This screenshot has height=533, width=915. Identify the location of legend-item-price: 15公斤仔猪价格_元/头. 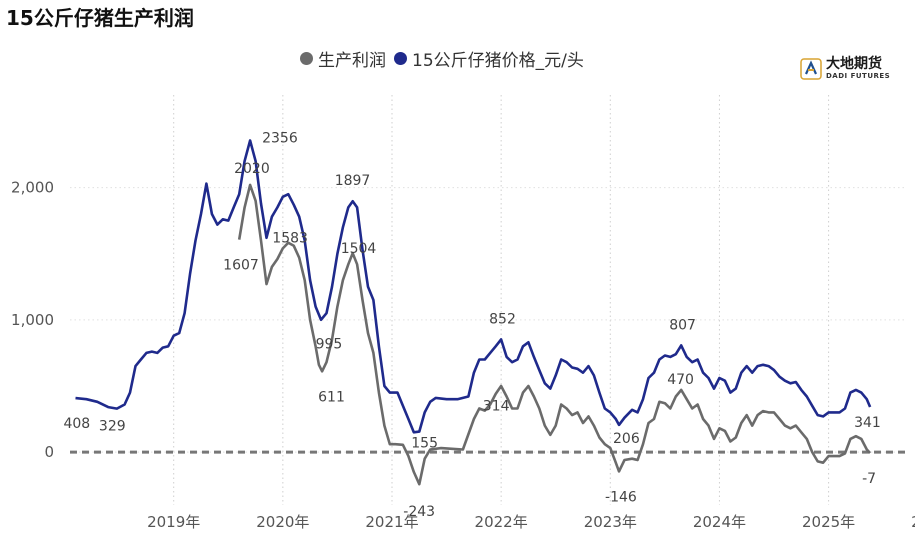
(489, 58).